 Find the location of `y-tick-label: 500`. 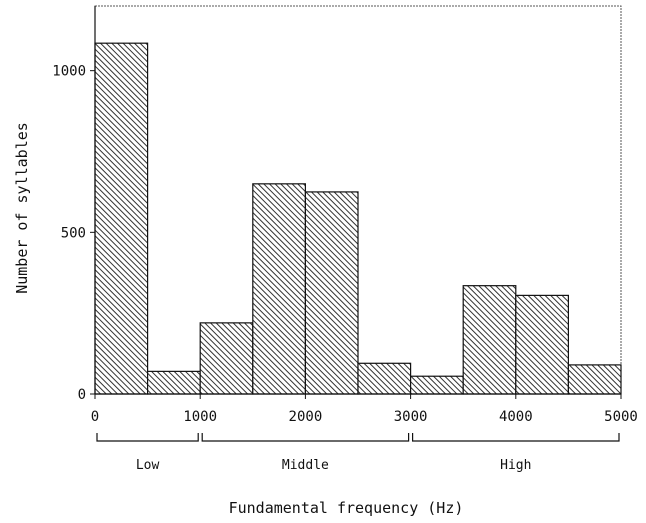

y-tick-label: 500 is located at coordinates (73, 233).